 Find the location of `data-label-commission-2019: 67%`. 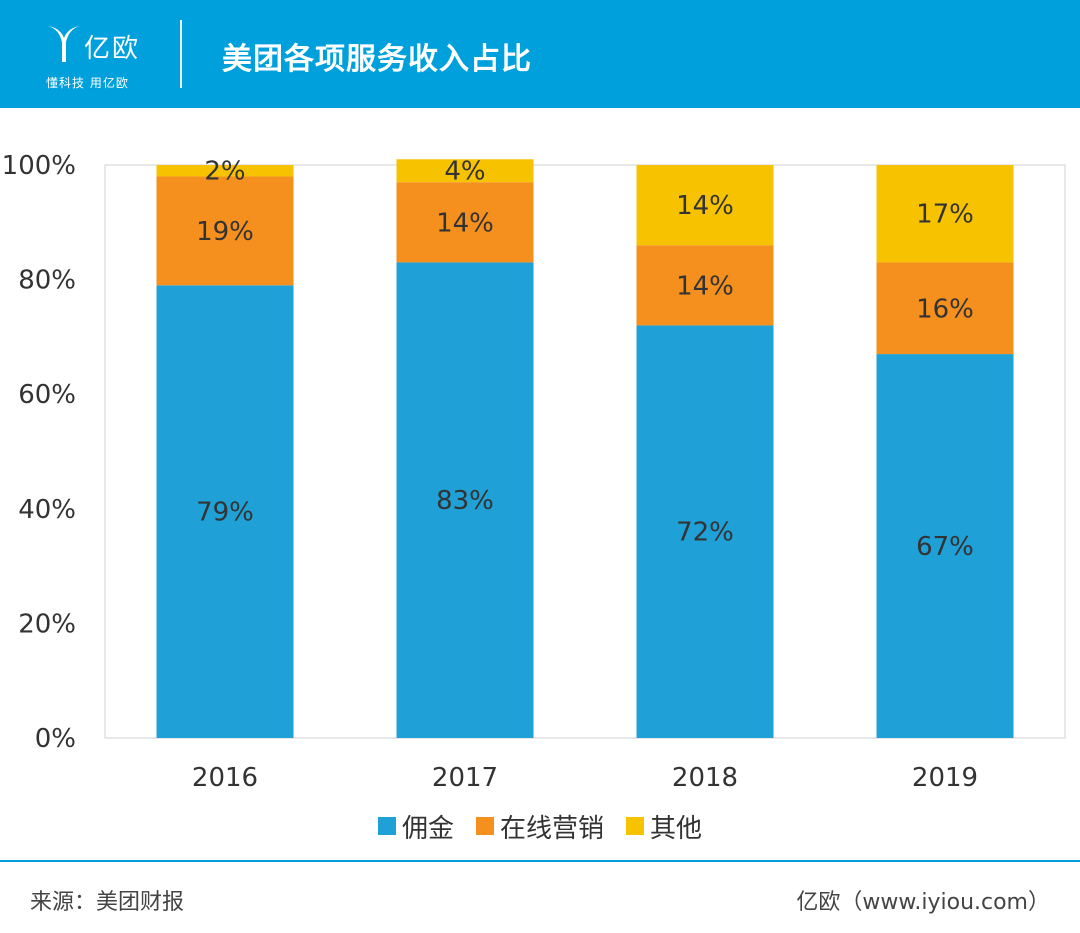

data-label-commission-2019: 67% is located at coordinates (945, 547).